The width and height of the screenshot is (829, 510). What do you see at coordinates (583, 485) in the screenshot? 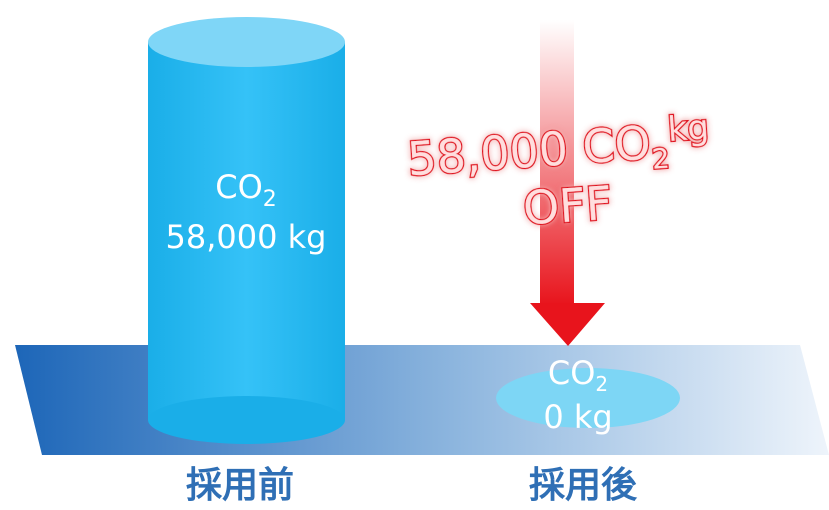
I see `after-label: 採用後` at bounding box center [583, 485].